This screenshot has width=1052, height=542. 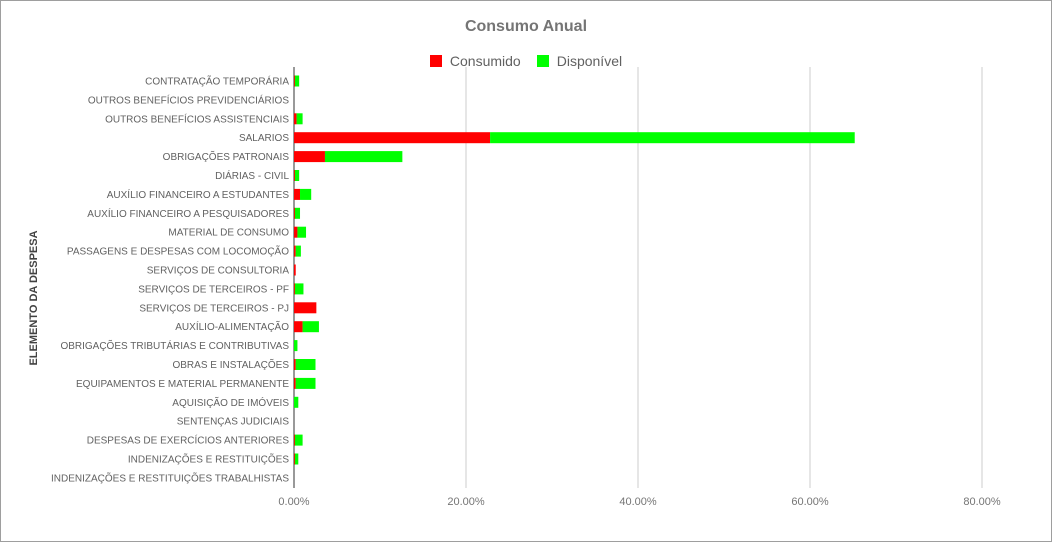 What do you see at coordinates (293, 502) in the screenshot?
I see `x-tick-label: 0.00%` at bounding box center [293, 502].